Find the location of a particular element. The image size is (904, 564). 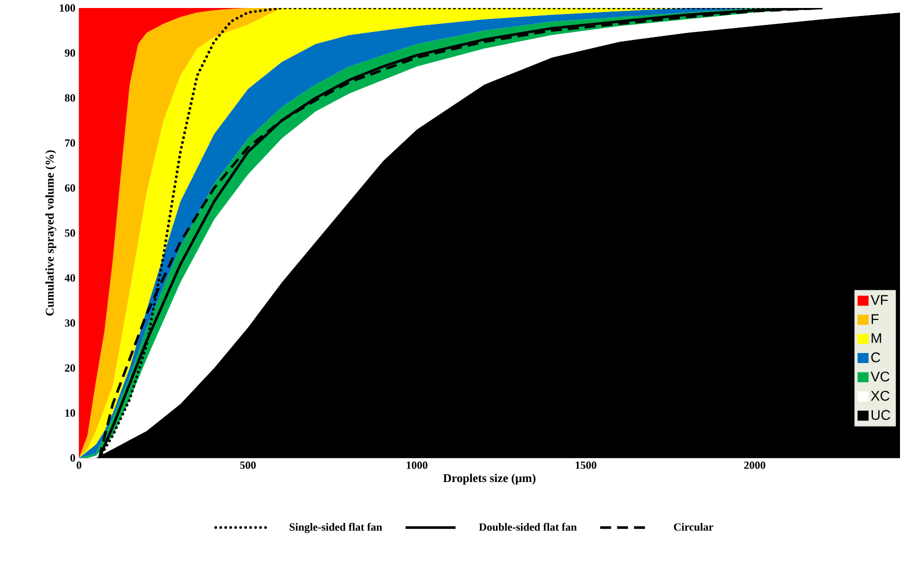

y-tick-label: 80 is located at coordinates (70, 98).